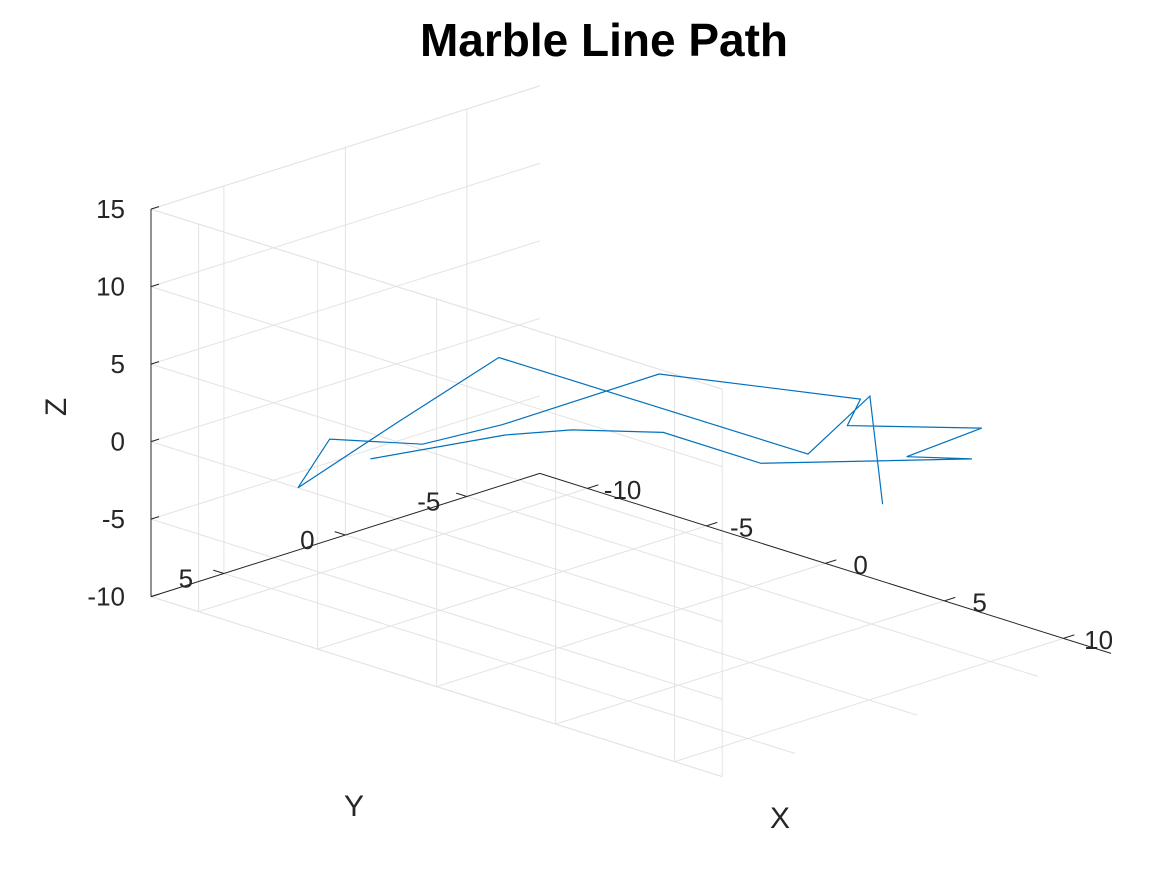  What do you see at coordinates (623, 490) in the screenshot?
I see `x-tick-label: -10` at bounding box center [623, 490].